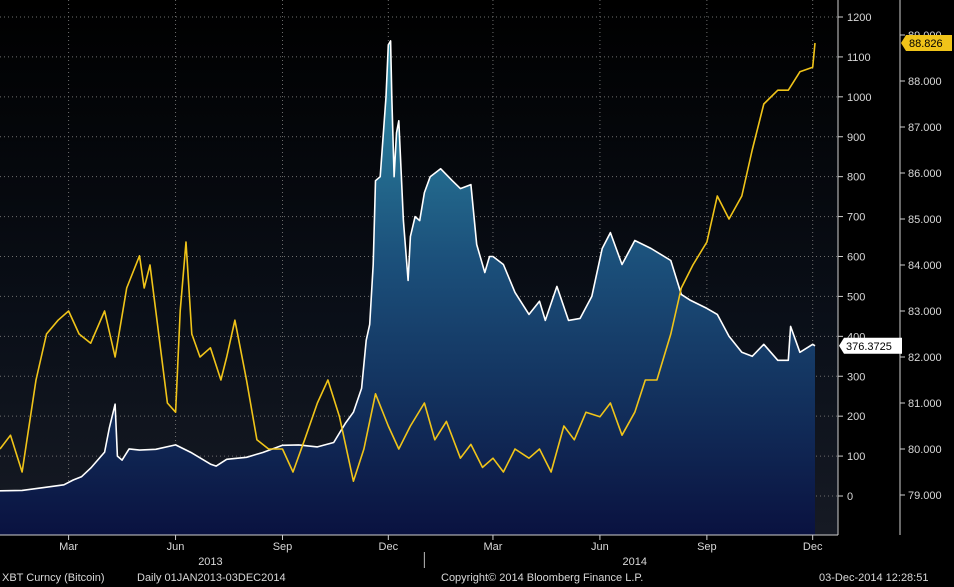  I want to click on left-tick-label: 1200, so click(859, 18).